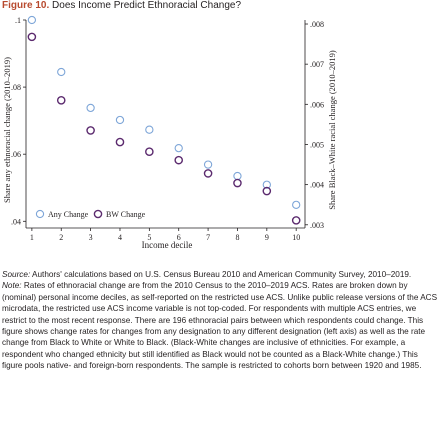 The image size is (440, 424). Describe the element at coordinates (32, 237) in the screenshot. I see `x-tick-label: 1` at that location.